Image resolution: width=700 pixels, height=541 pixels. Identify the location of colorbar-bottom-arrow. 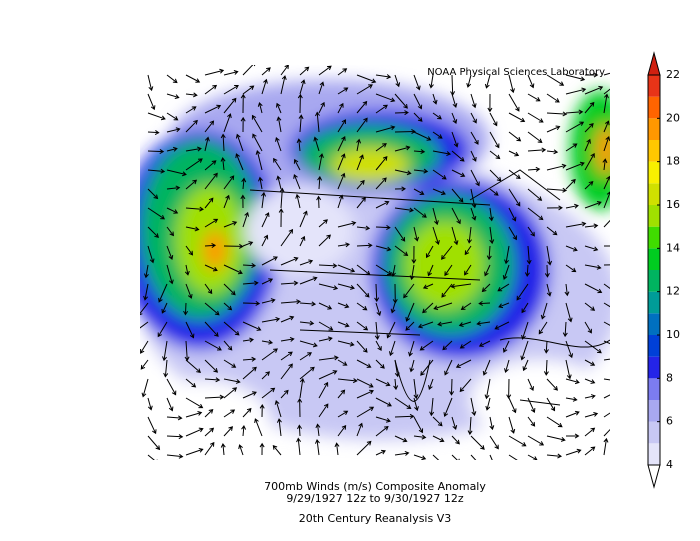
(654, 476).